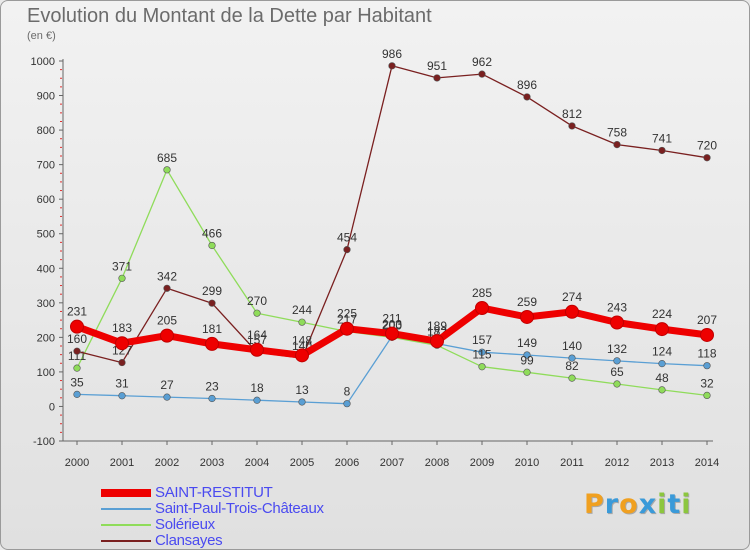  What do you see at coordinates (239, 508) in the screenshot?
I see `legend-label: Saint-Paul-Trois-Châteaux` at bounding box center [239, 508].